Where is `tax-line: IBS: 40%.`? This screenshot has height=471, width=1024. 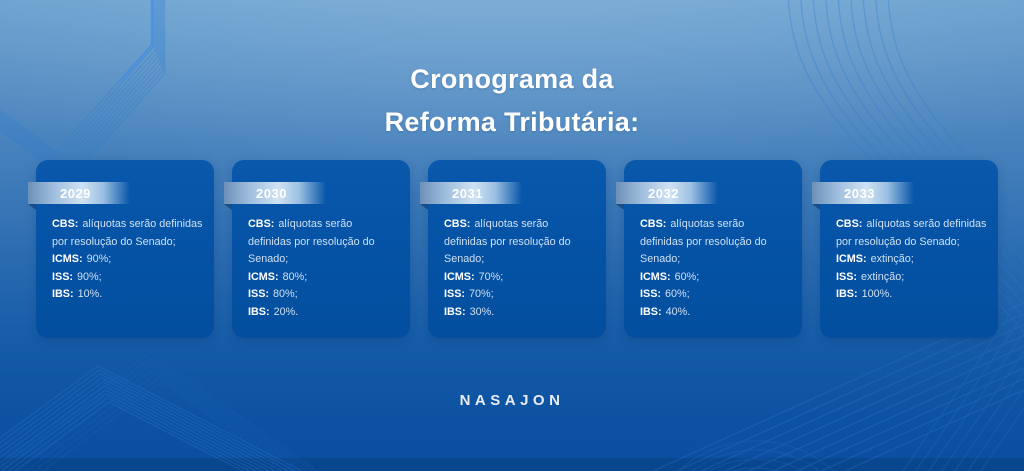
tax-line: IBS: 40%. is located at coordinates (716, 313).